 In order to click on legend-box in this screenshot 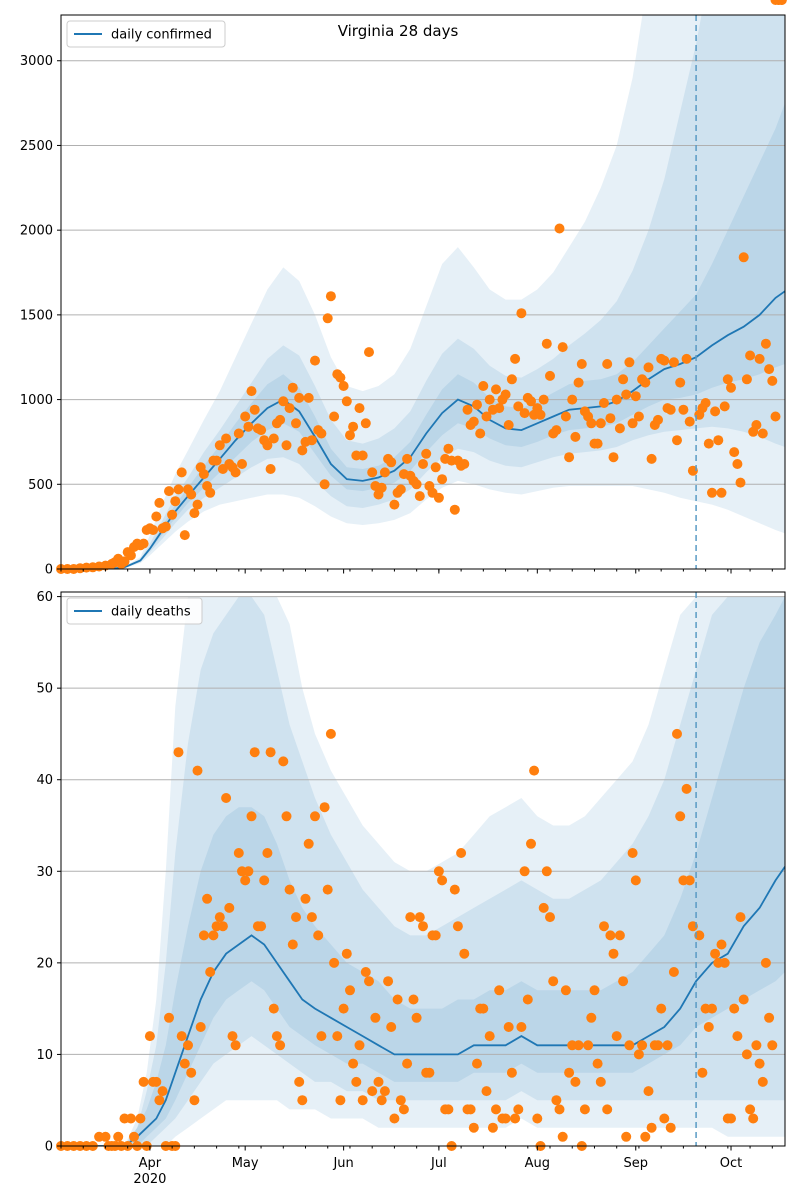, I will do `click(134, 611)`.